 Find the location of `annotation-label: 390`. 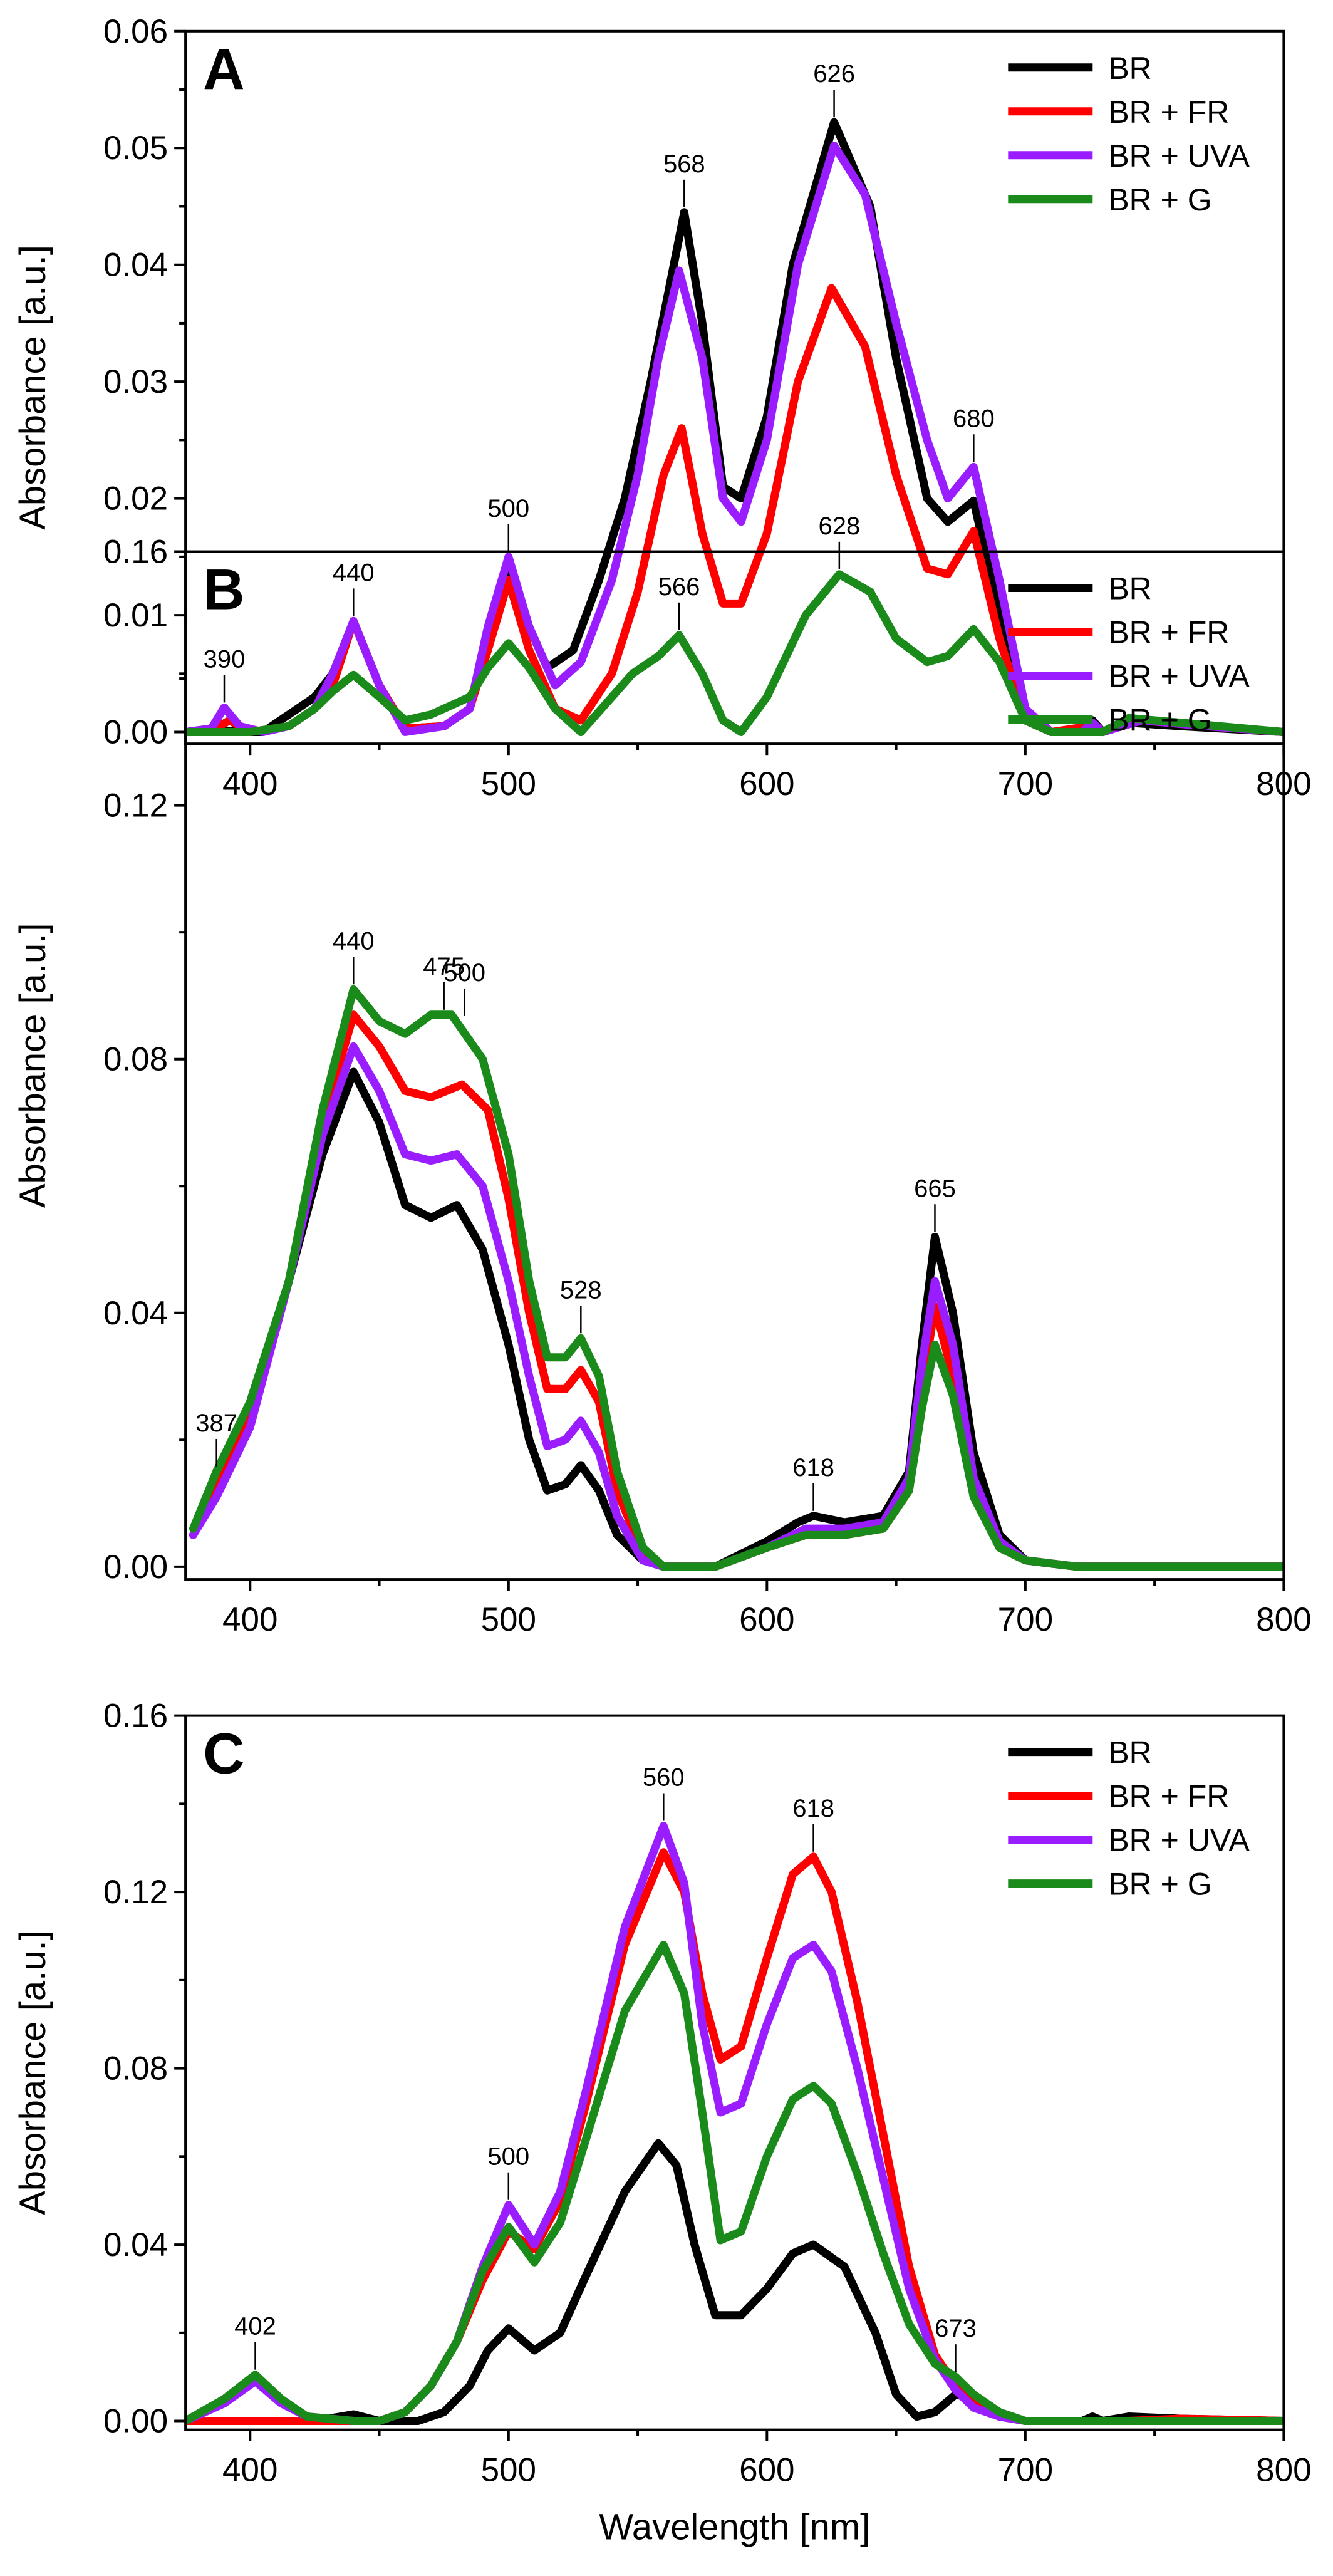

annotation-label: 390 is located at coordinates (225, 659).